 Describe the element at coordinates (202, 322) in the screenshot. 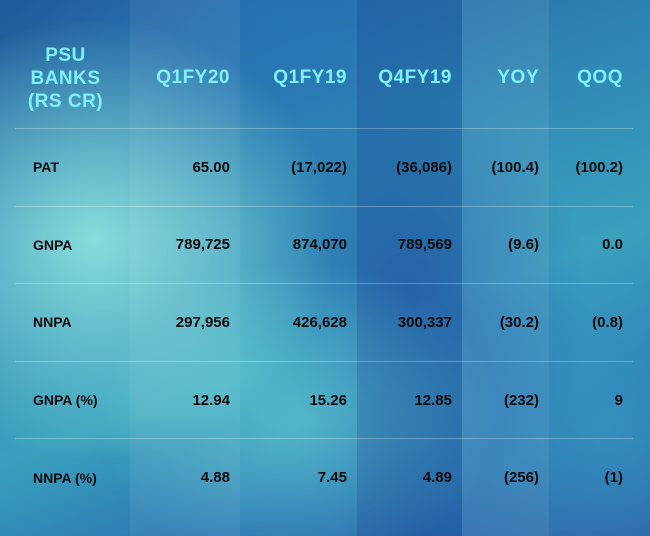

I see `cell-q1fy20: 297,956` at that location.